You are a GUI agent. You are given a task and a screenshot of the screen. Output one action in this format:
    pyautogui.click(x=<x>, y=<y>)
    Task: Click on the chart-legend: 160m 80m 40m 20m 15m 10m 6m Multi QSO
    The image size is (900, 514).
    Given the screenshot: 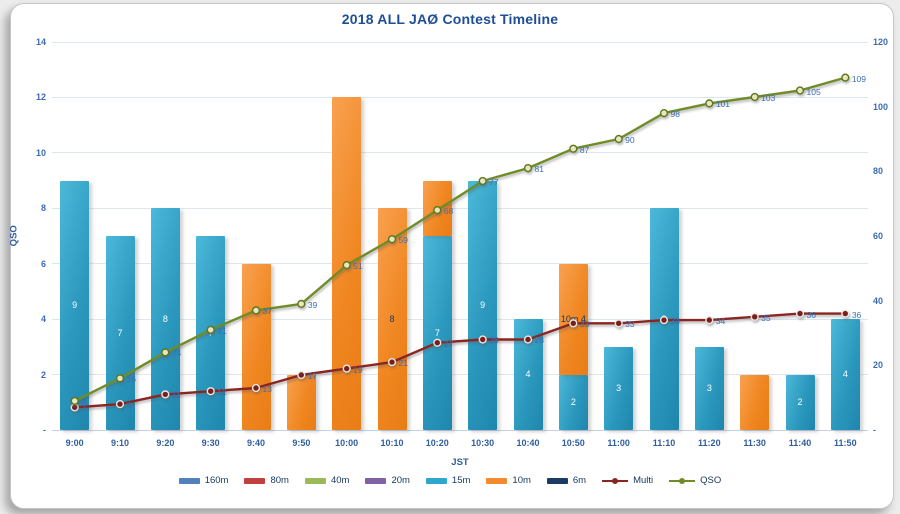 What is the action you would take?
    pyautogui.click(x=450, y=481)
    